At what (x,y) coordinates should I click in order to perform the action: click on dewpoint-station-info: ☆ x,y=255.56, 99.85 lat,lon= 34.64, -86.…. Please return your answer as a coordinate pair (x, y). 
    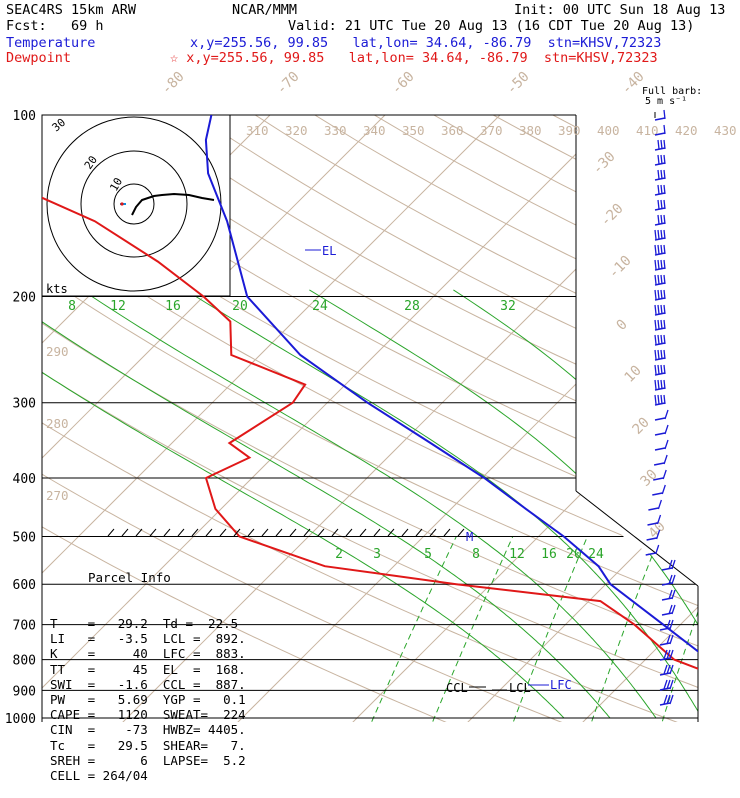
    Looking at the image, I should click on (414, 58).